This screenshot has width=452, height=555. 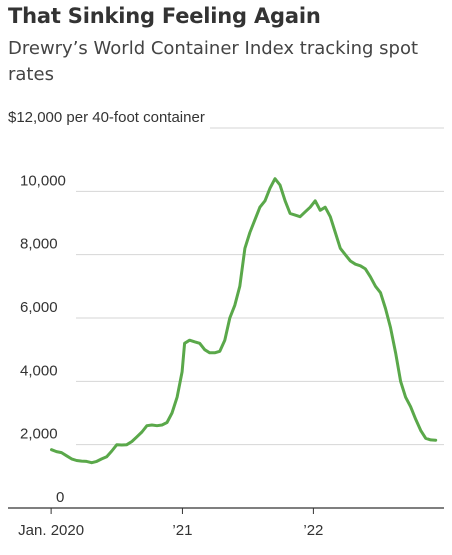 I want to click on y-axis-unit-label: per 40-foot container, so click(x=133, y=117).